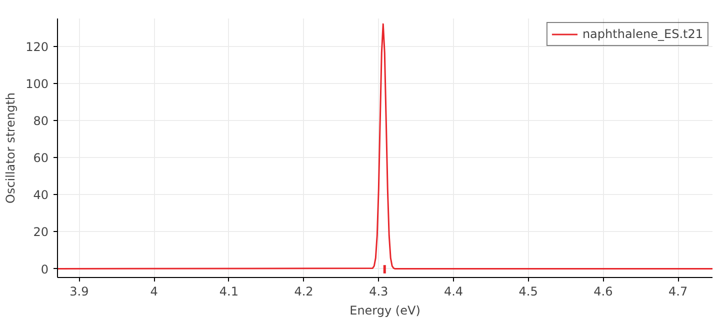  I want to click on x-tick-label: 4.7, so click(678, 291).